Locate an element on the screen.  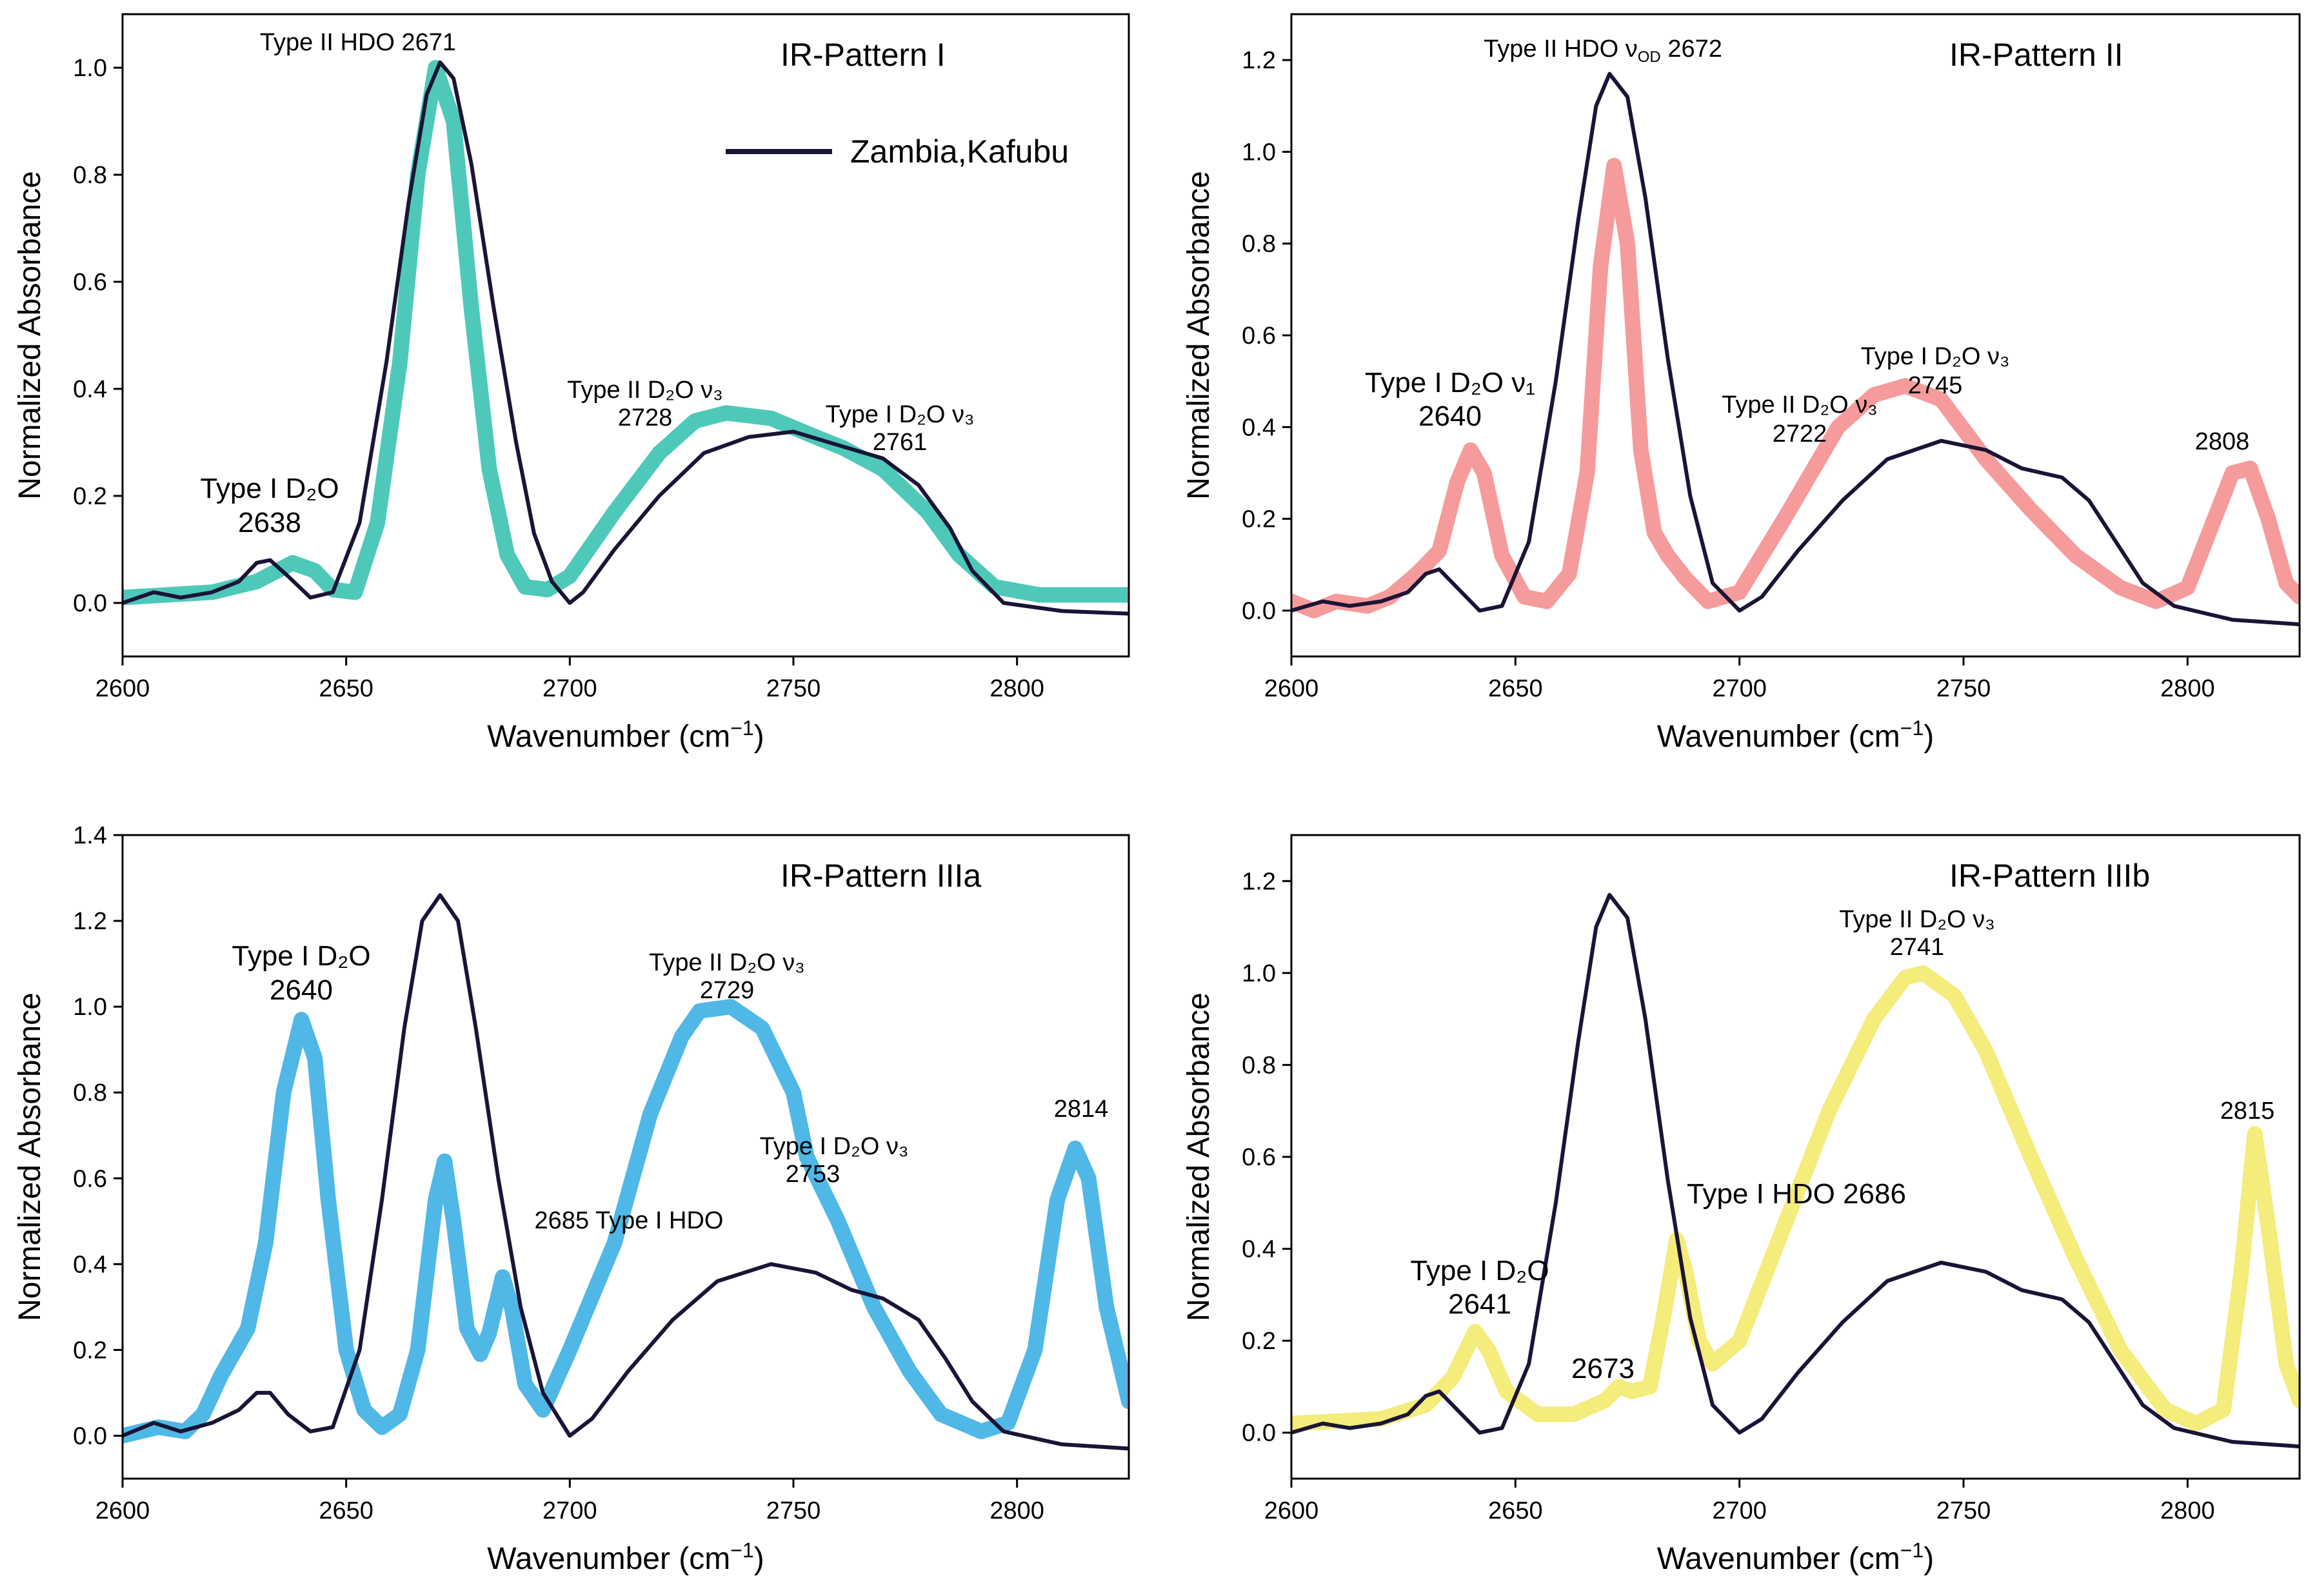
peak-annotation: Type I D₂O ν₁ is located at coordinates (1450, 383).